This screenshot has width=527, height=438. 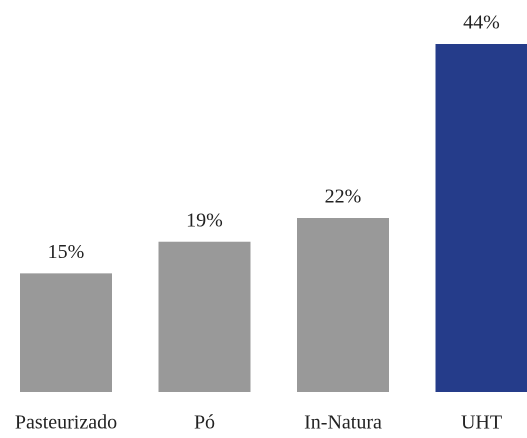 What do you see at coordinates (66, 252) in the screenshot?
I see `value-label: 15%` at bounding box center [66, 252].